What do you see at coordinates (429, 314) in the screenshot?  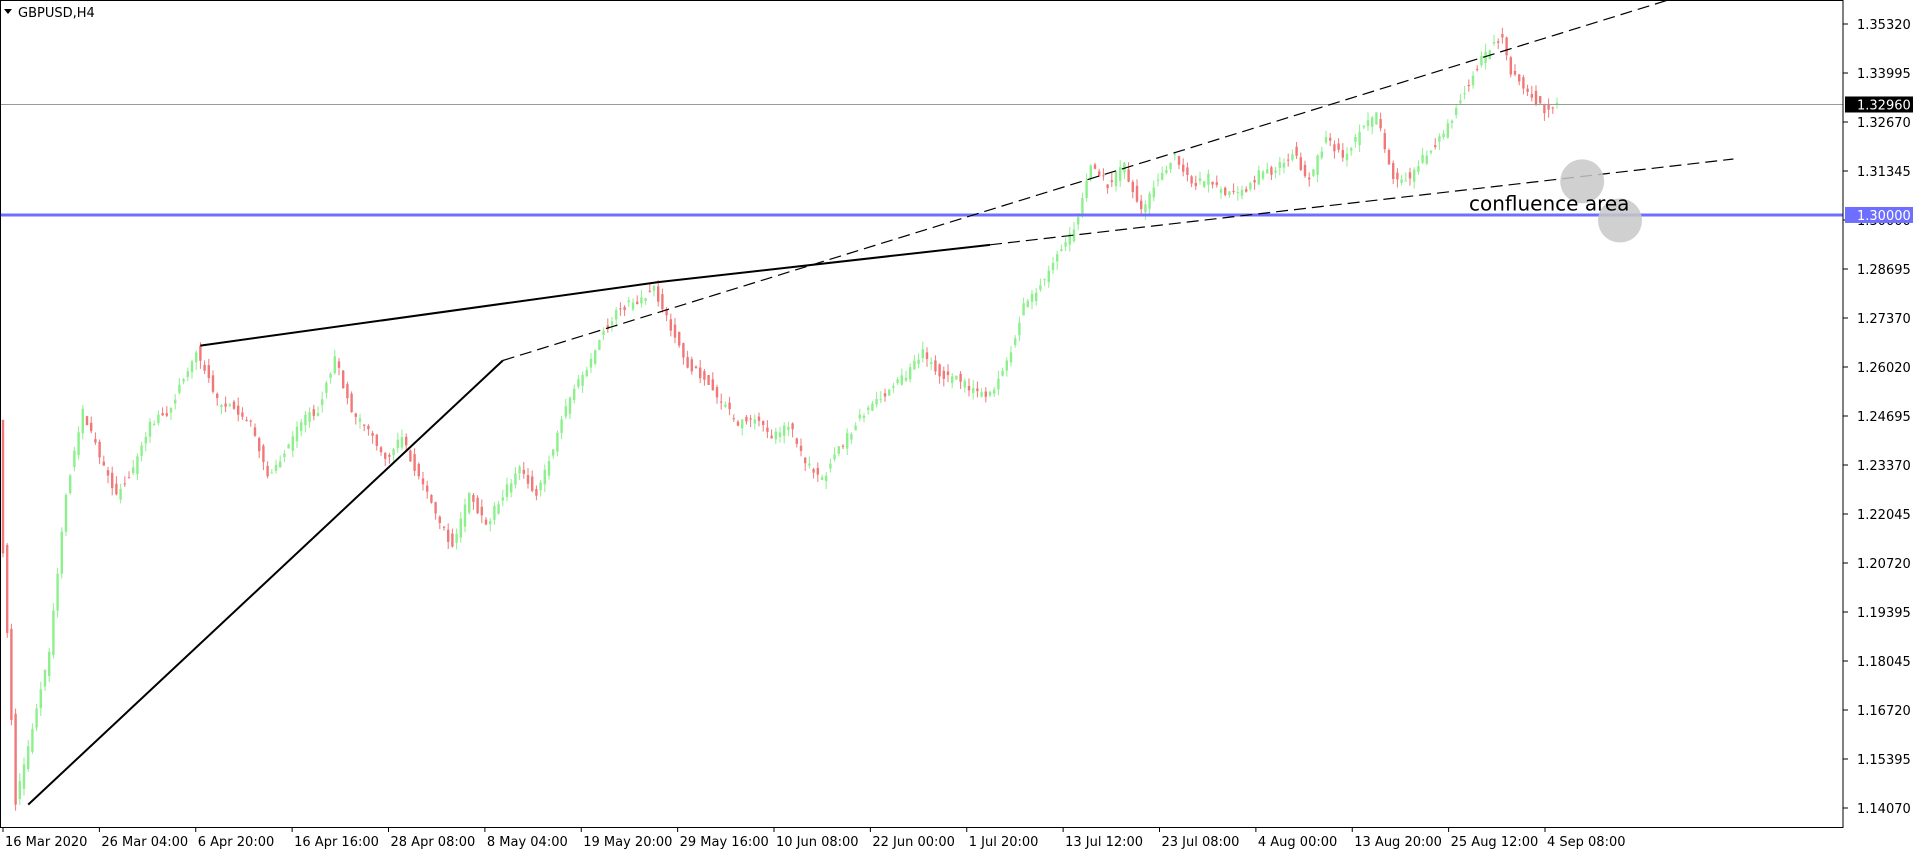 I see `upper-trendline` at bounding box center [429, 314].